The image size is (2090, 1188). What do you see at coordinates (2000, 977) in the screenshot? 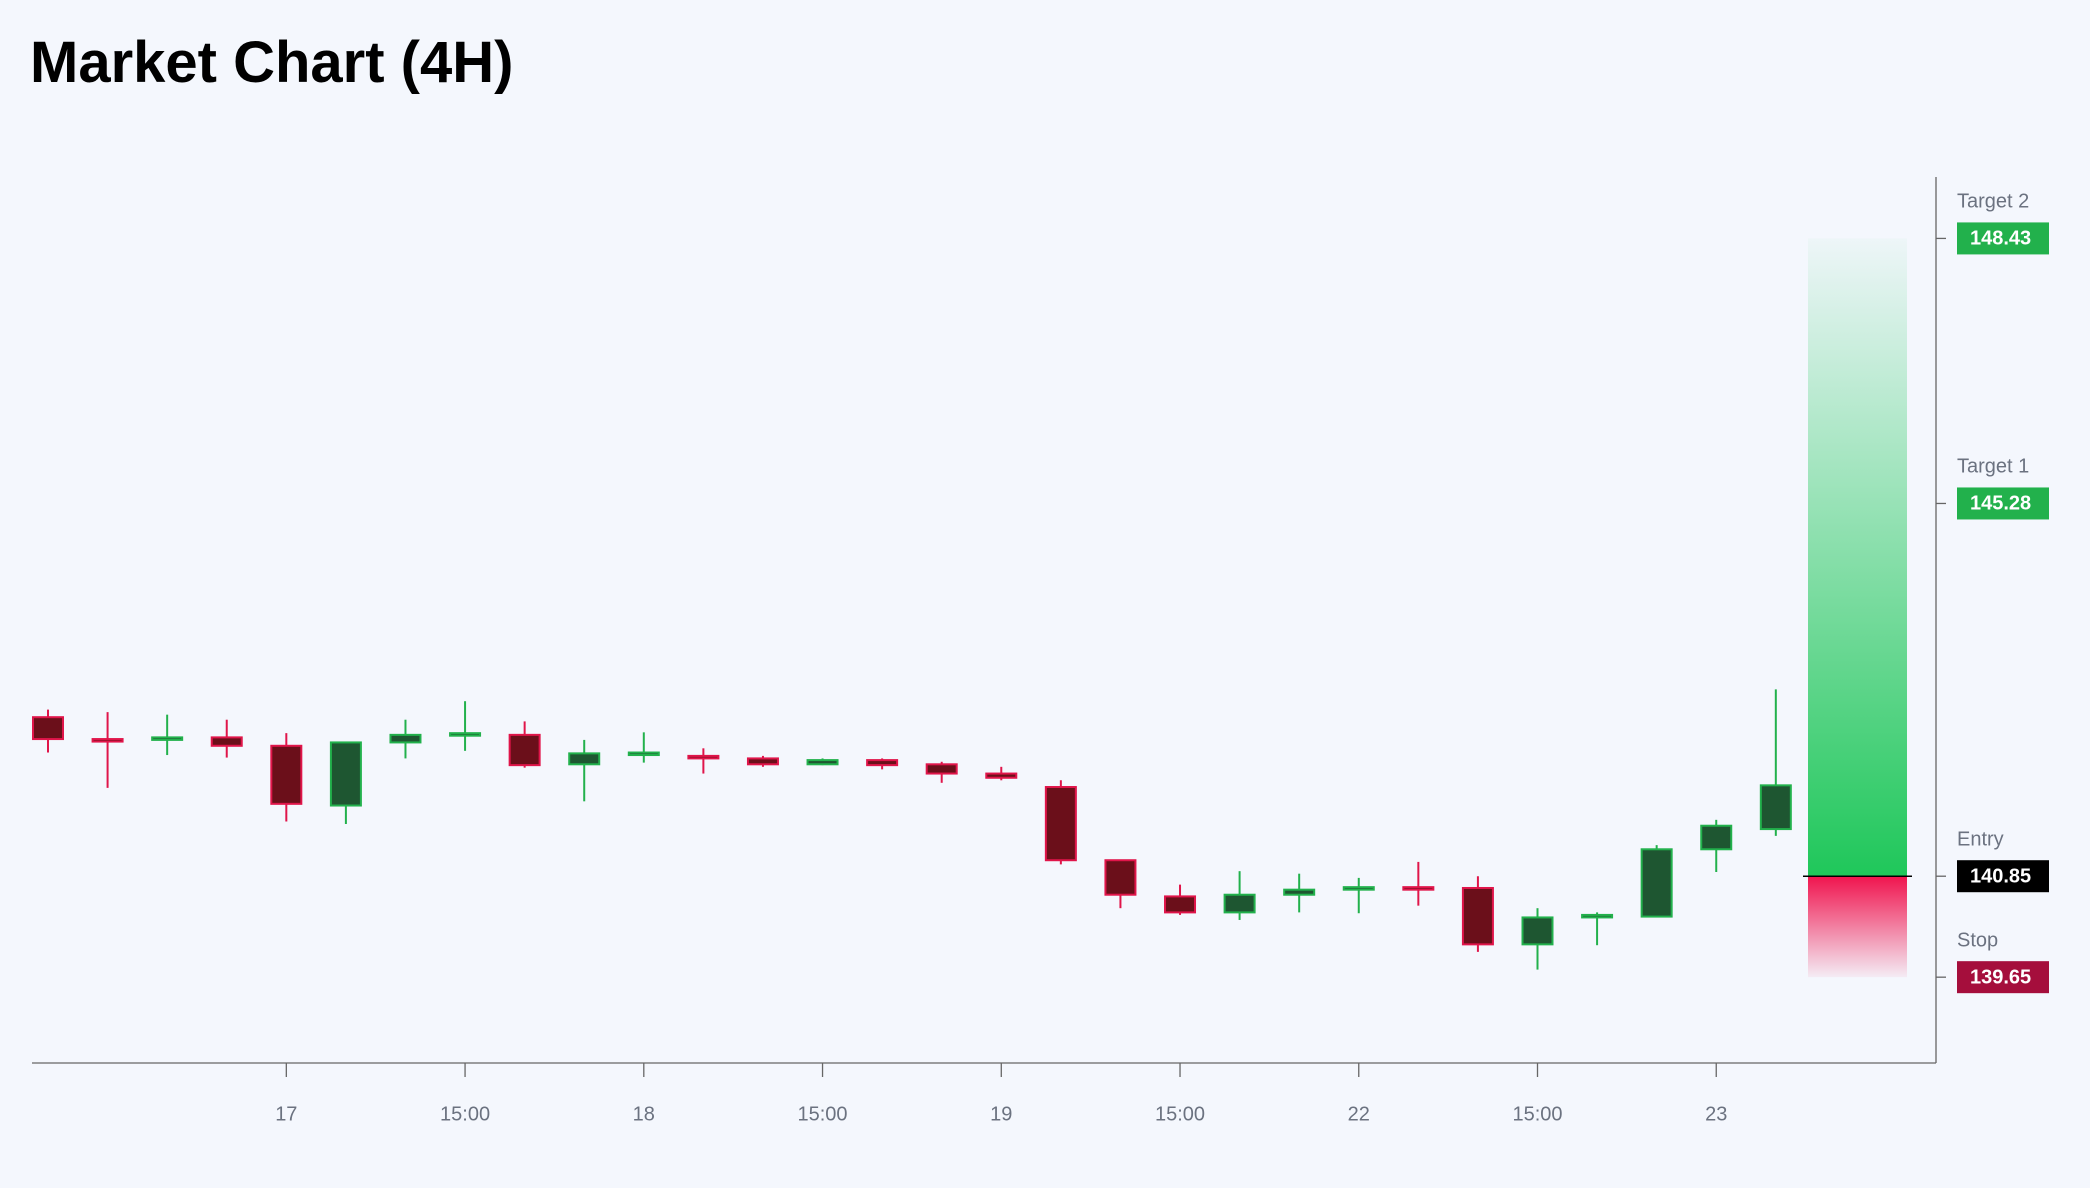
I see `level-value: 139.65` at bounding box center [2000, 977].